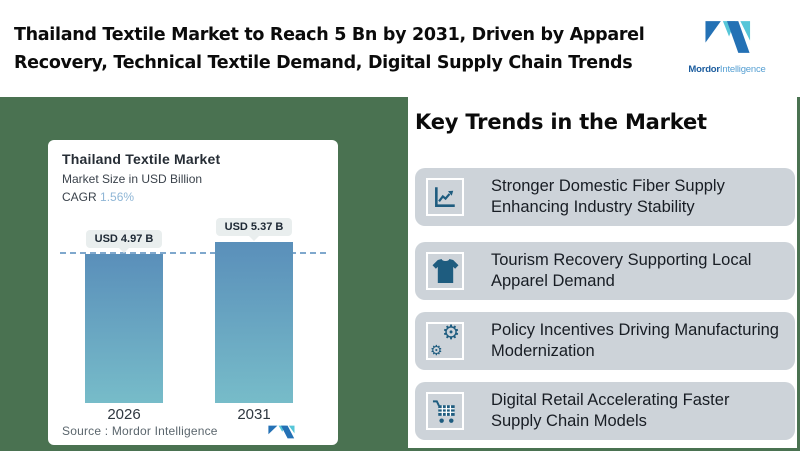  I want to click on brand-name: MordorIntelligence, so click(727, 69).